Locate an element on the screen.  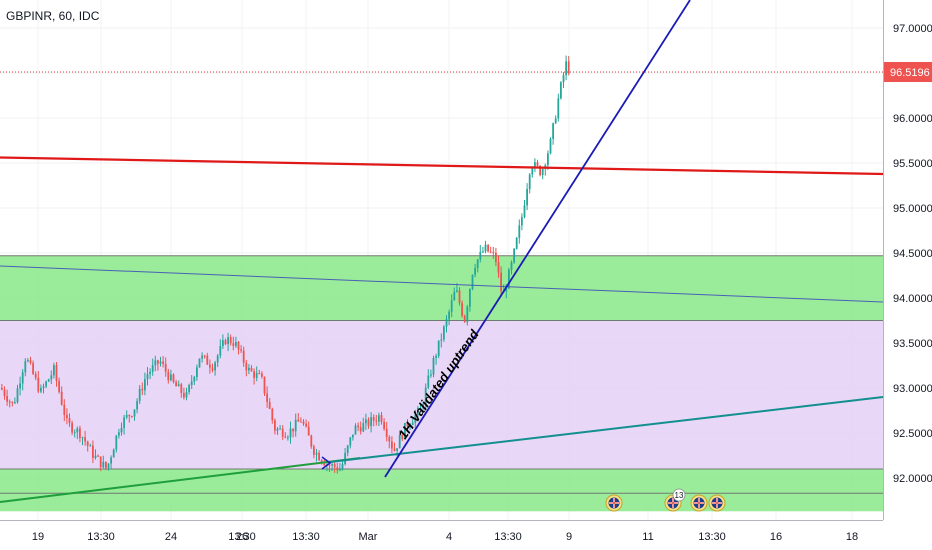
y-tick-label: 93.5000 is located at coordinates (912, 344).